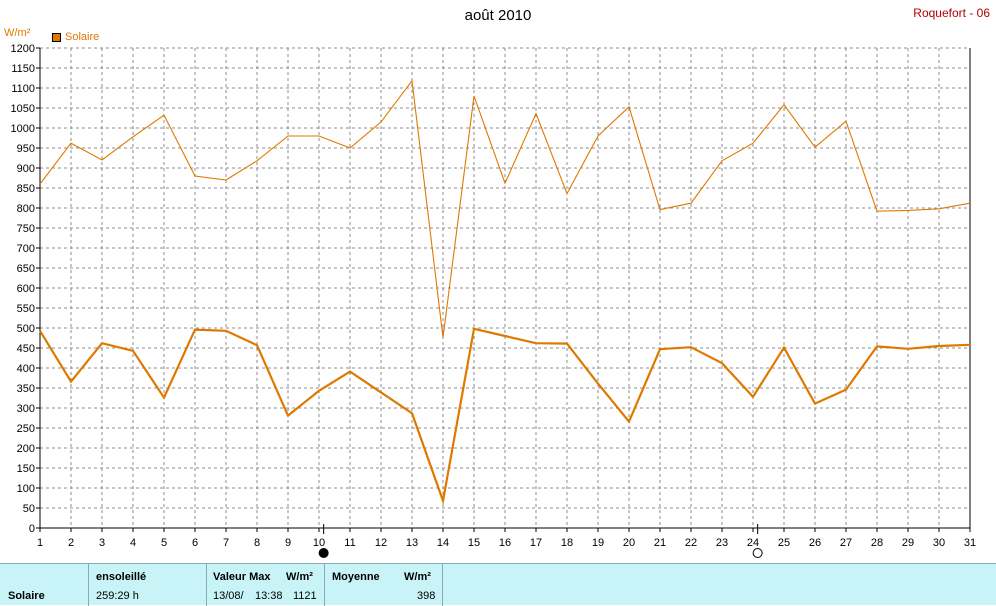 The image size is (996, 606). What do you see at coordinates (26, 596) in the screenshot?
I see `footer-row-label: Solaire` at bounding box center [26, 596].